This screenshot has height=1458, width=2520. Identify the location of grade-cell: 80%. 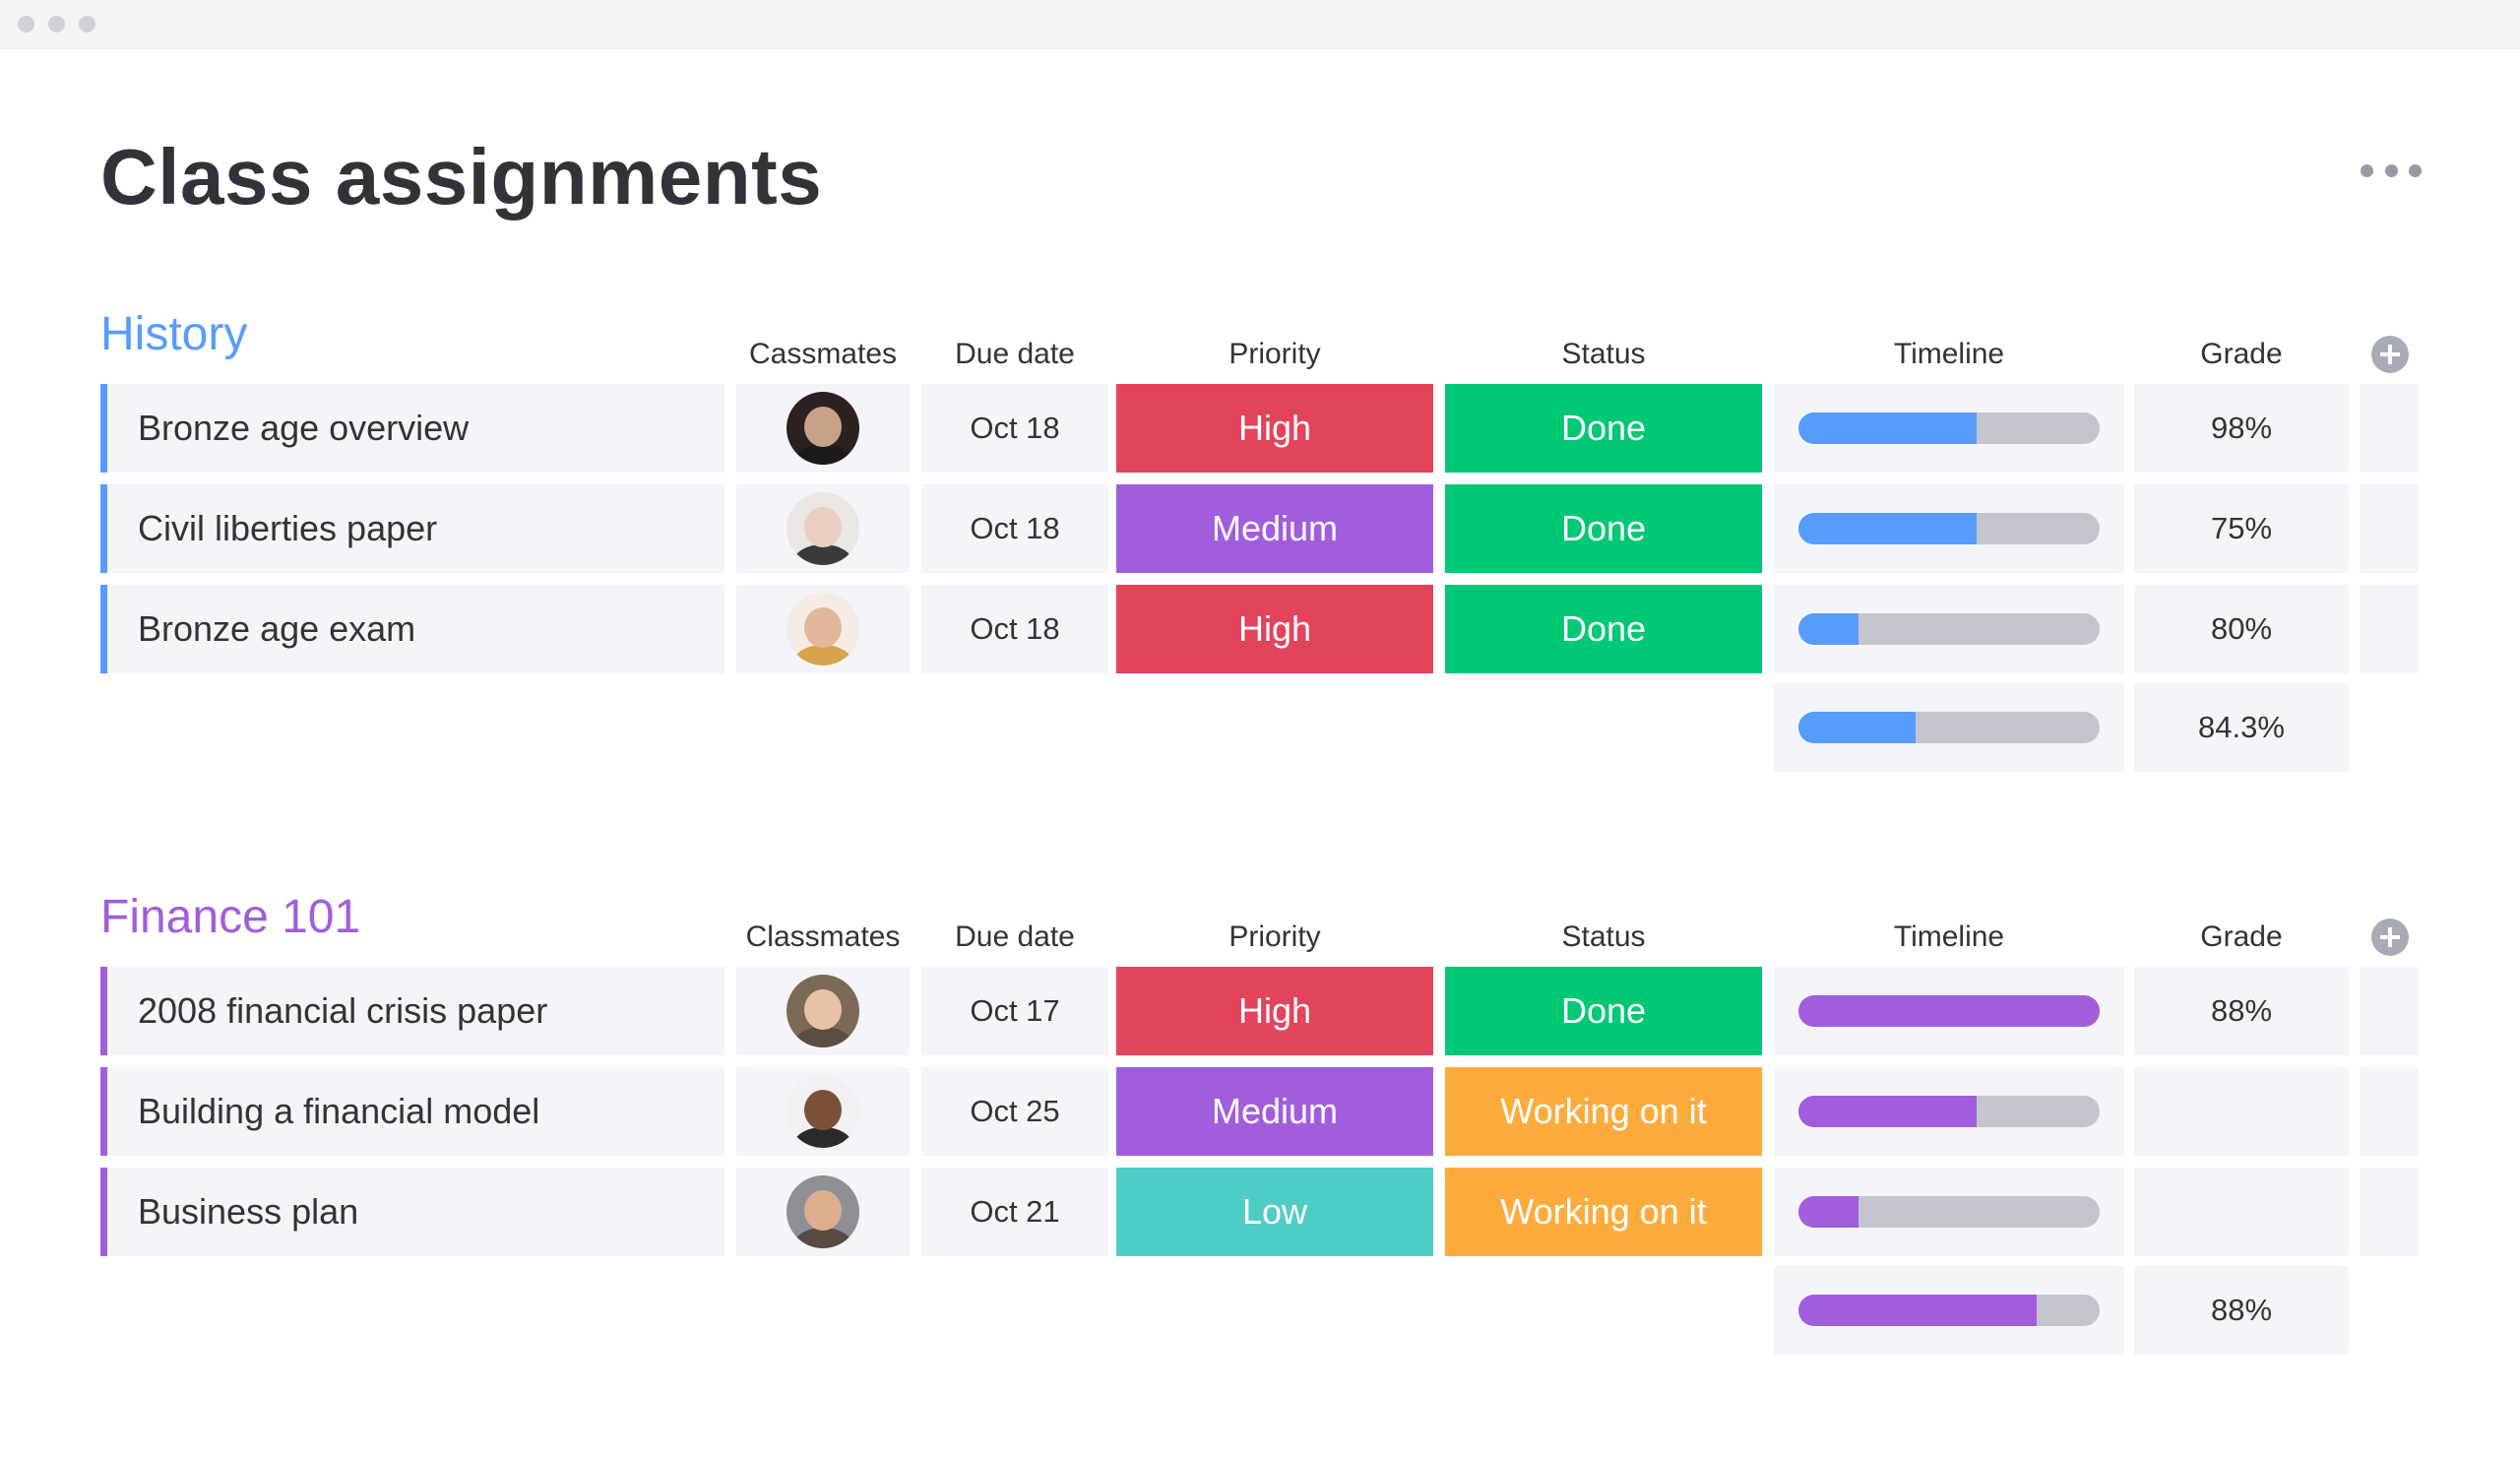
(2241, 629).